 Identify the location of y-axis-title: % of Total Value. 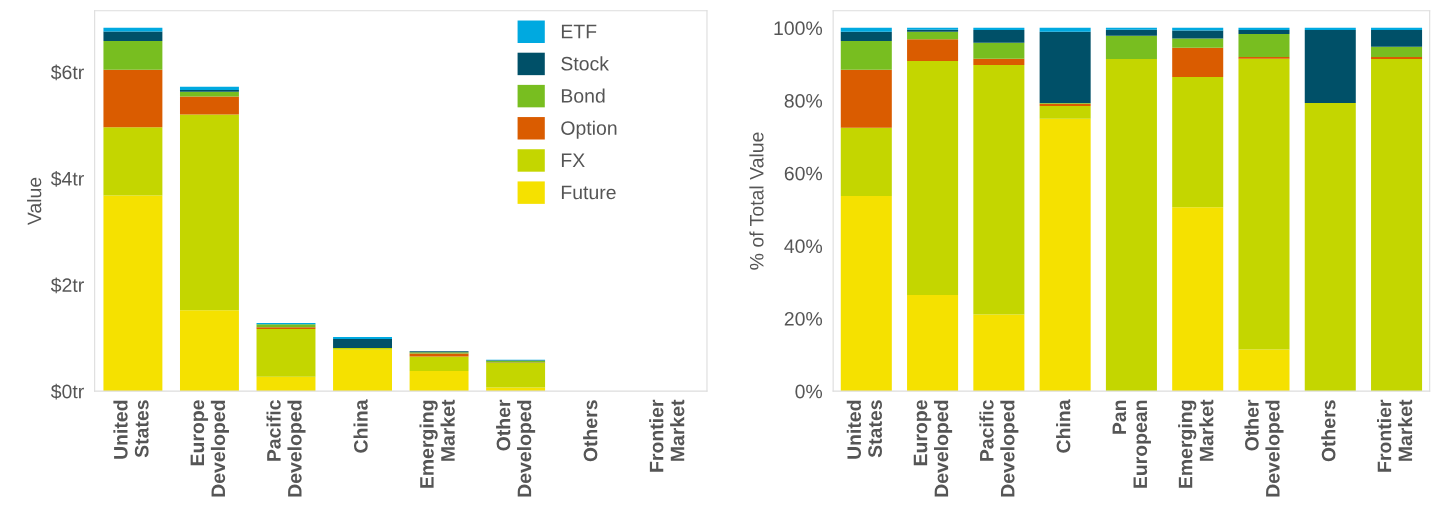
(756, 201).